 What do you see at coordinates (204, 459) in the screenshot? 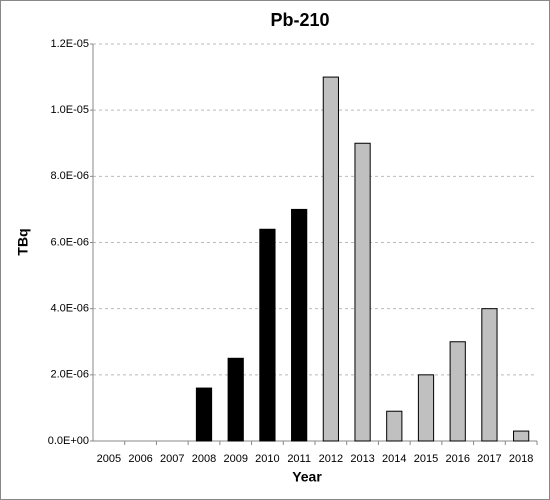
I see `x-tick-label: 2008` at bounding box center [204, 459].